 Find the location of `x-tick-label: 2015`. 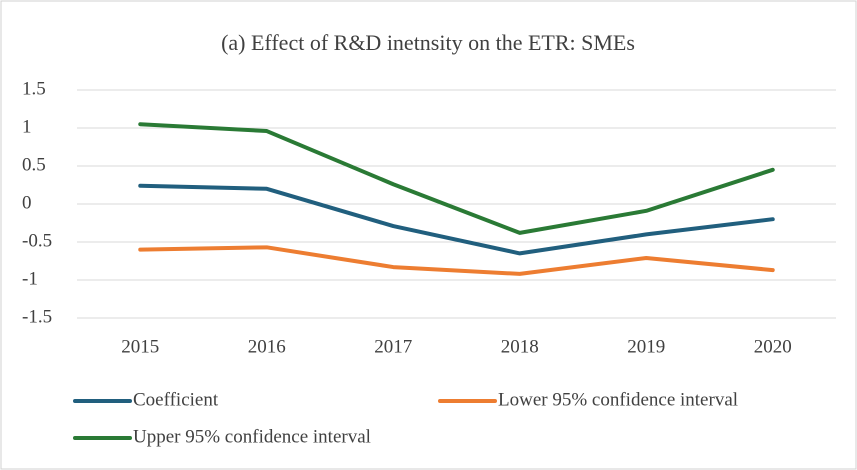

x-tick-label: 2015 is located at coordinates (140, 346).